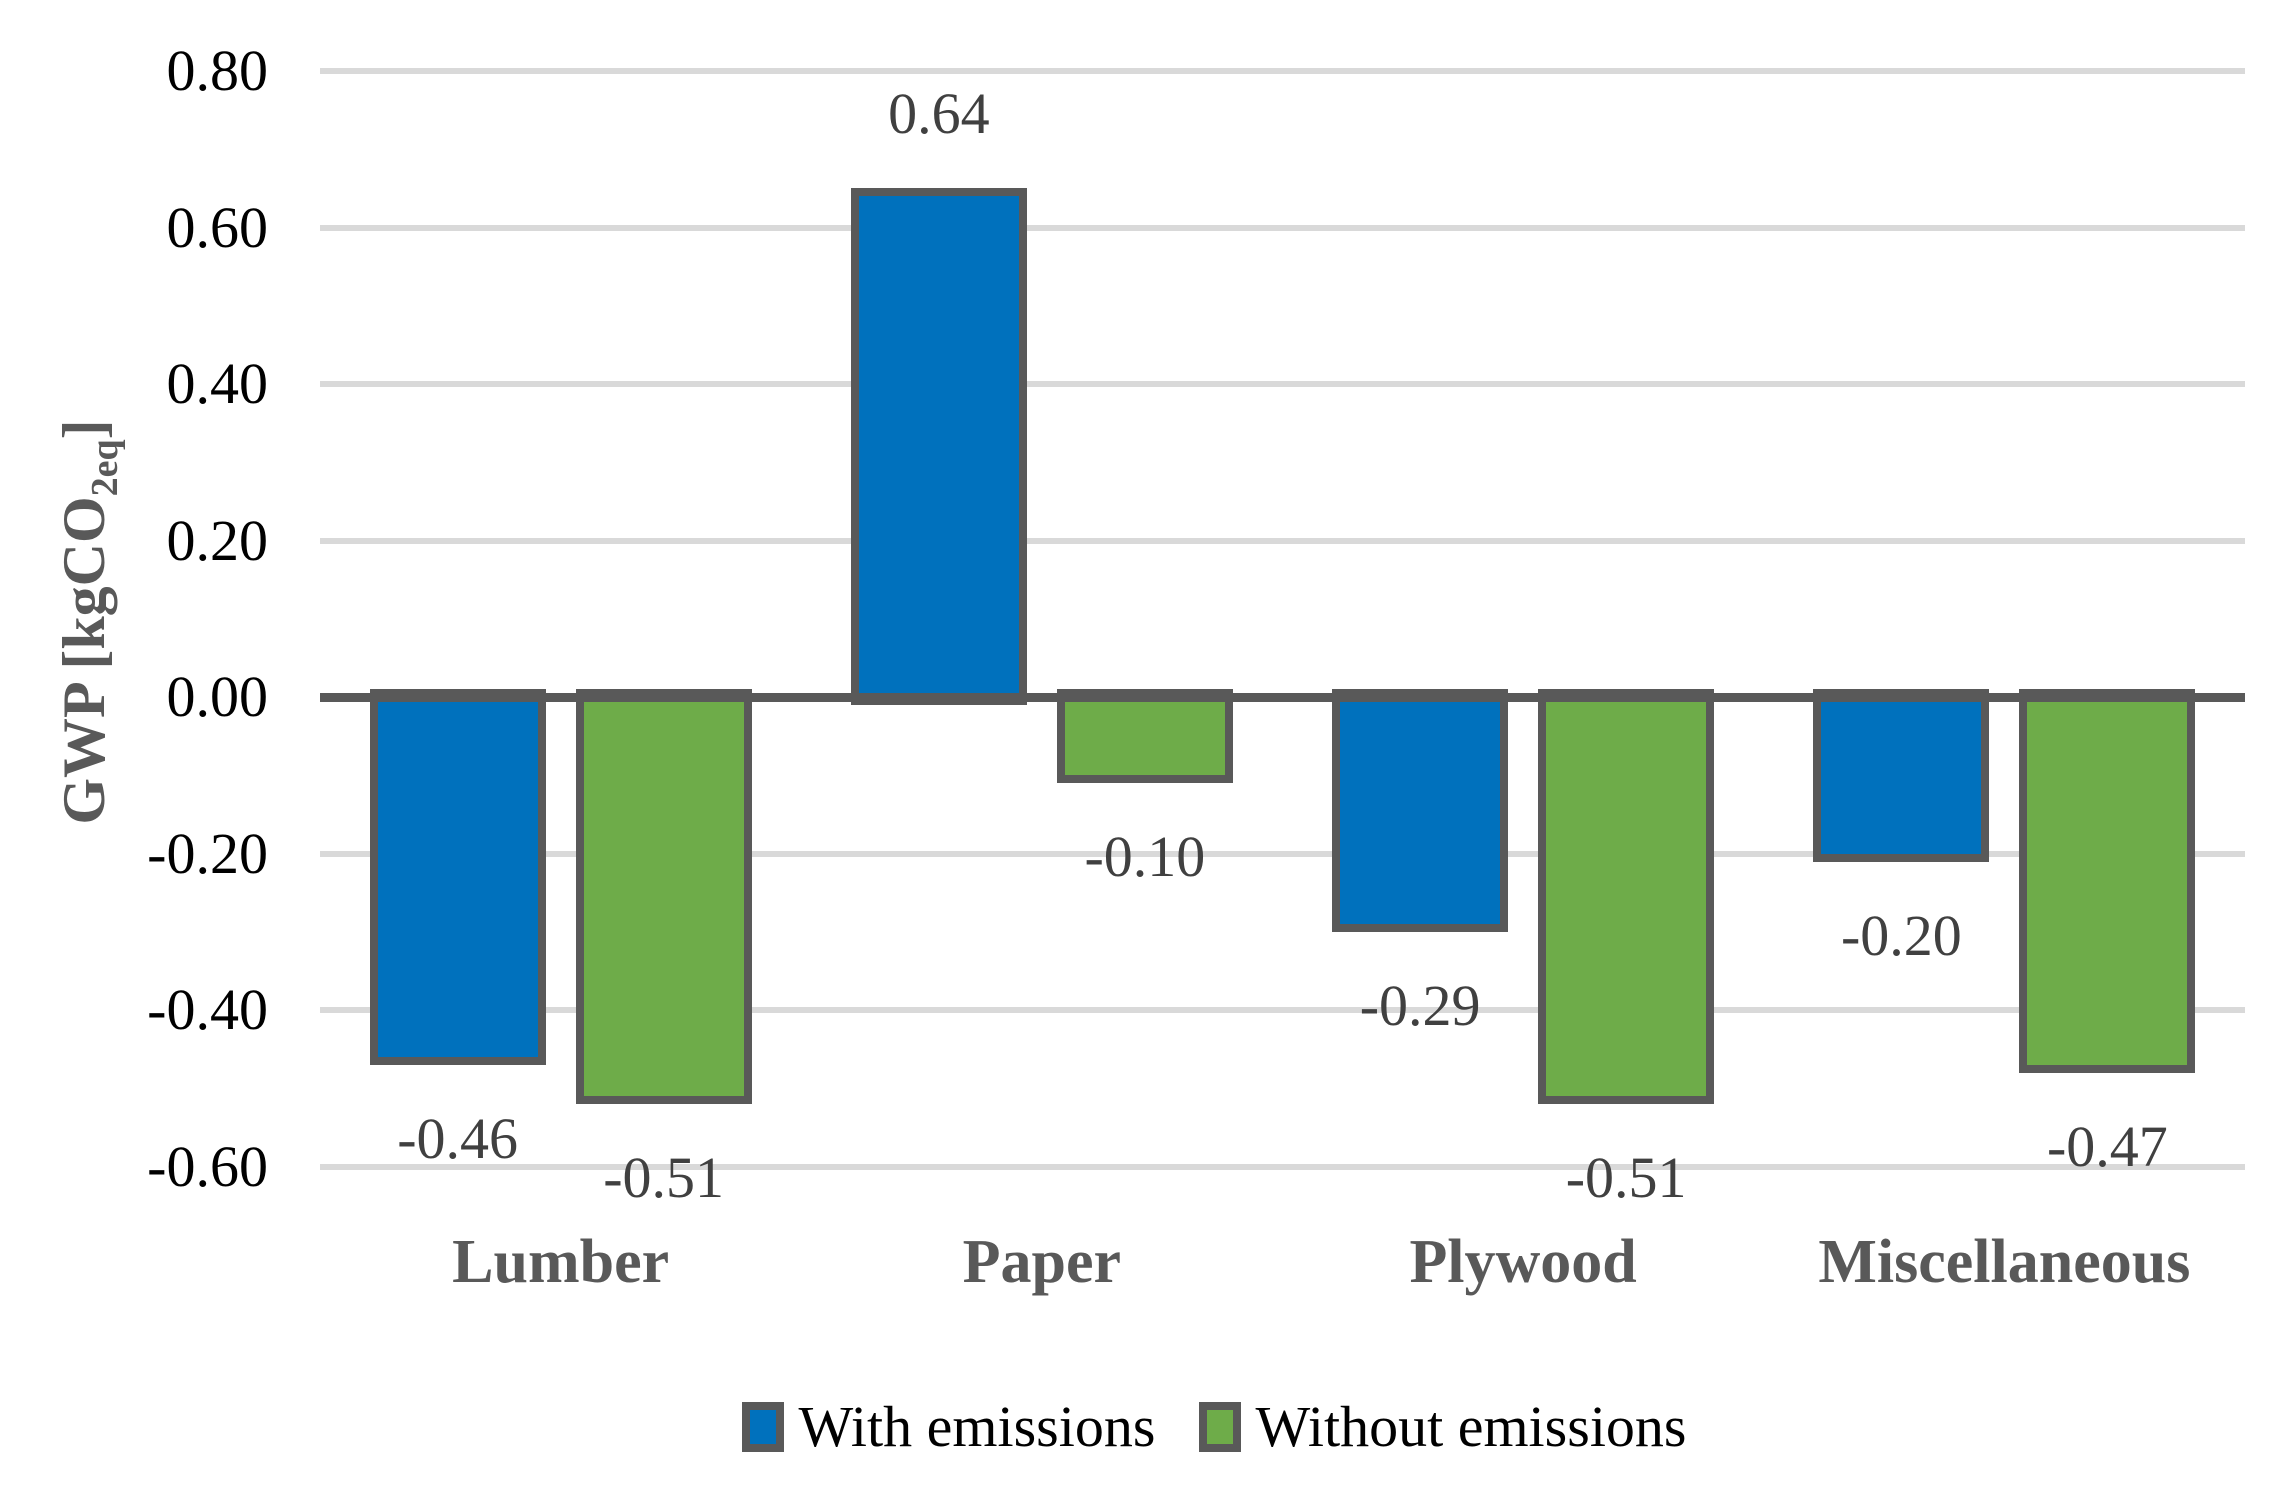 The image size is (2295, 1498). Describe the element at coordinates (2004, 1262) in the screenshot. I see `category-label-miscellaneous: Miscellaneous` at that location.